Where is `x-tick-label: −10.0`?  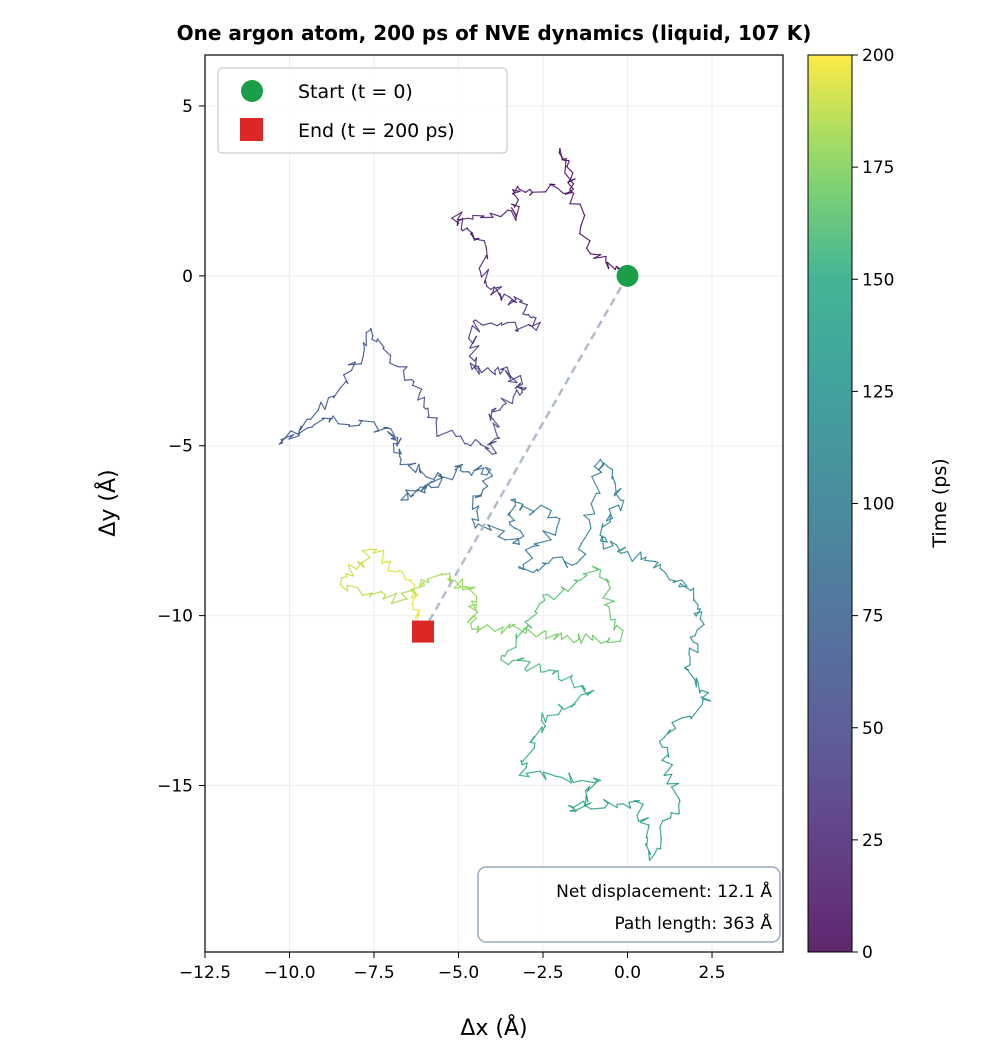
x-tick-label: −10.0 is located at coordinates (289, 973).